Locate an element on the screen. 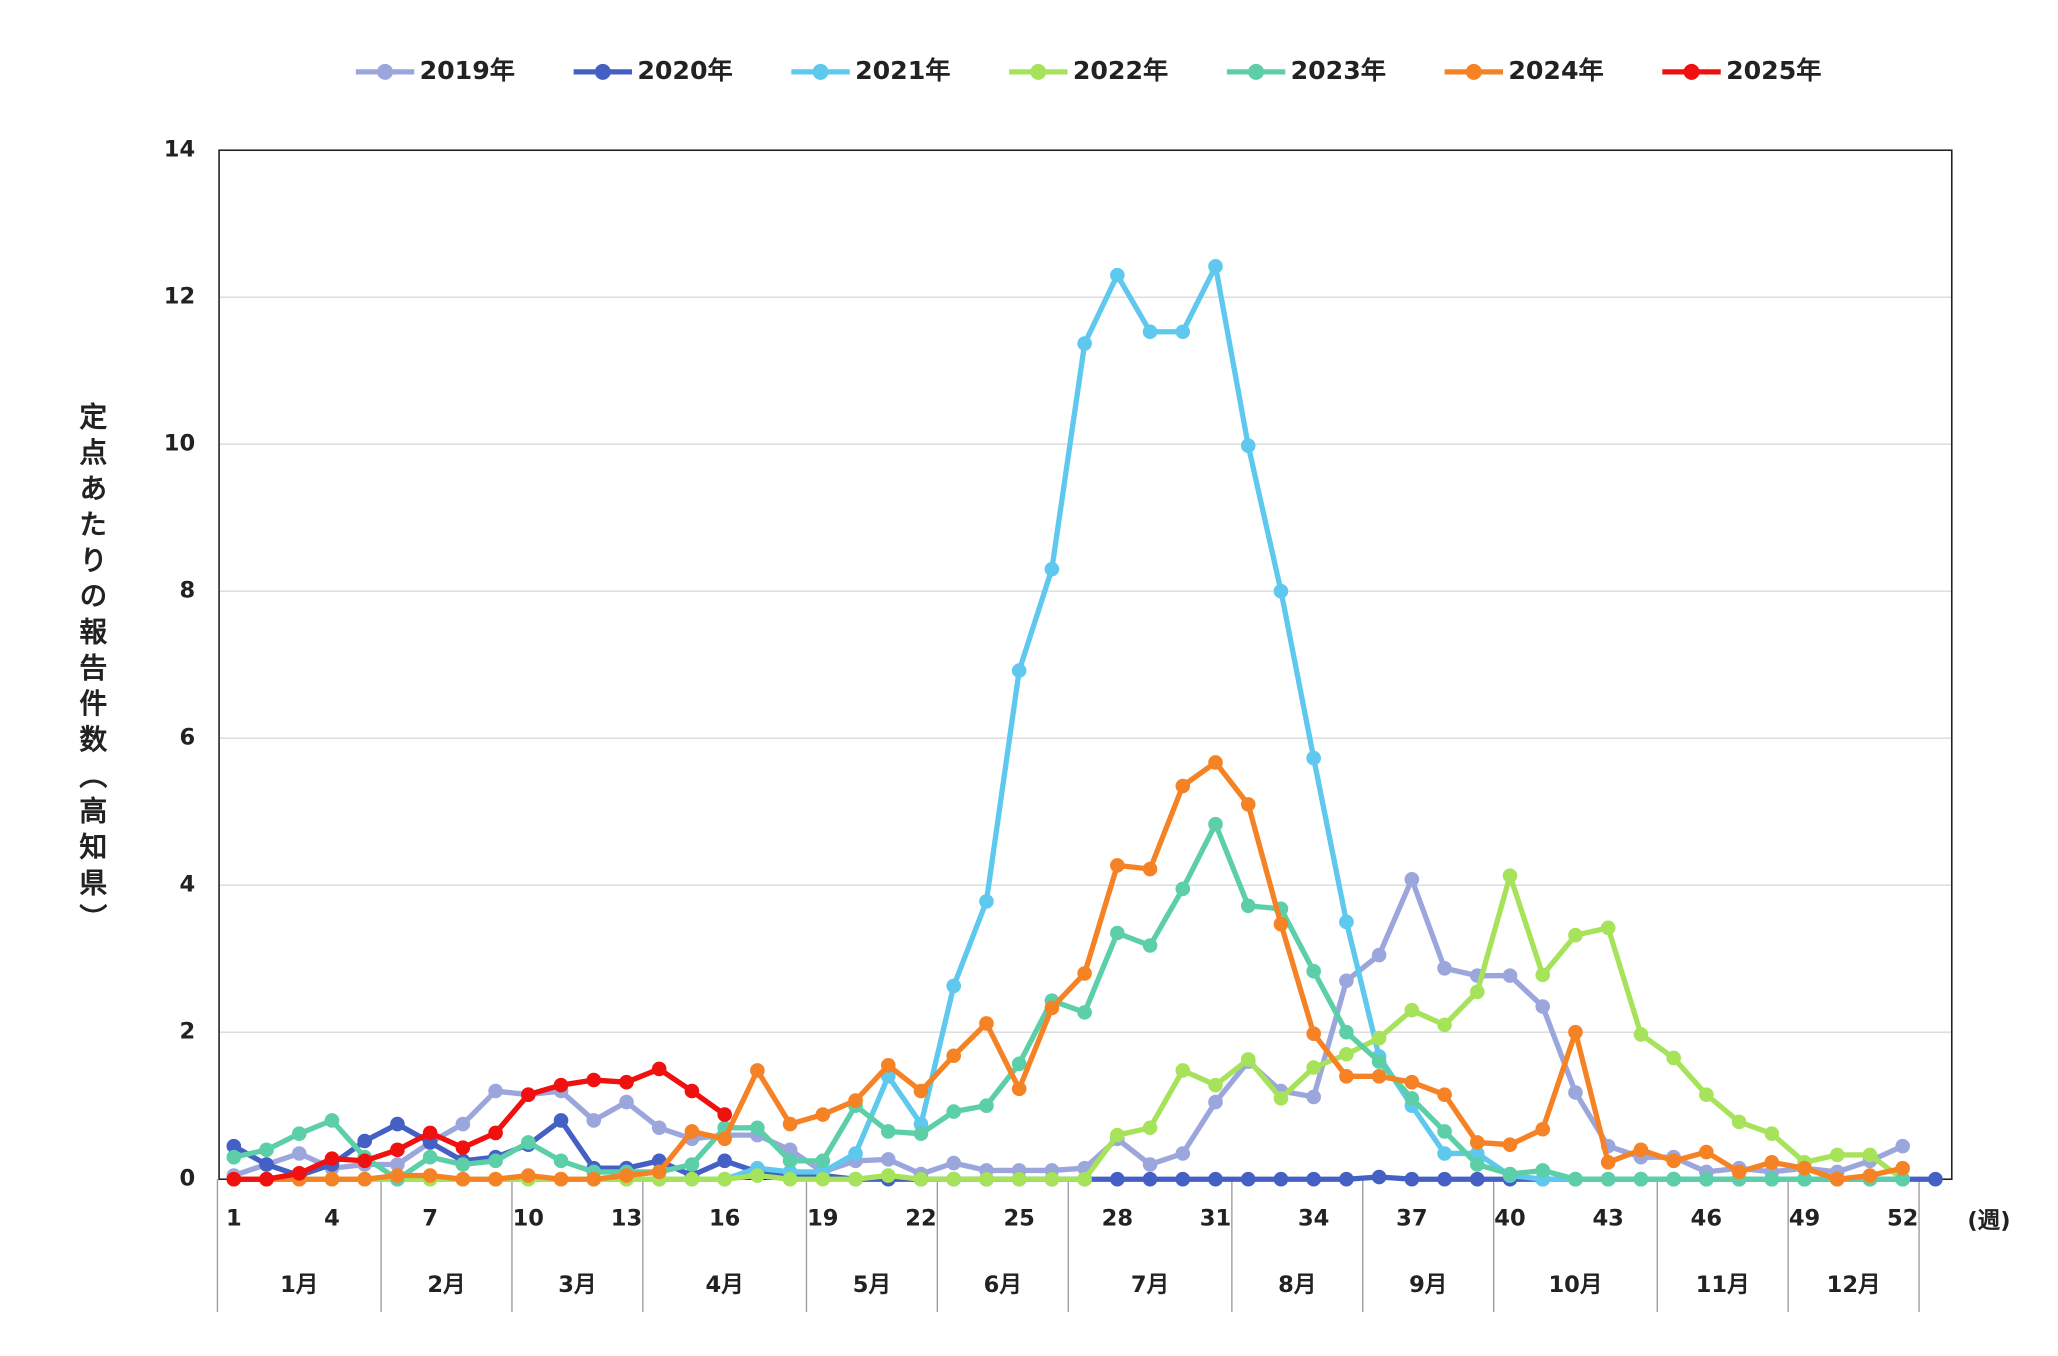 Image resolution: width=2058 pixels, height=1356 pixels. month-label: 8月 is located at coordinates (1297, 1285).